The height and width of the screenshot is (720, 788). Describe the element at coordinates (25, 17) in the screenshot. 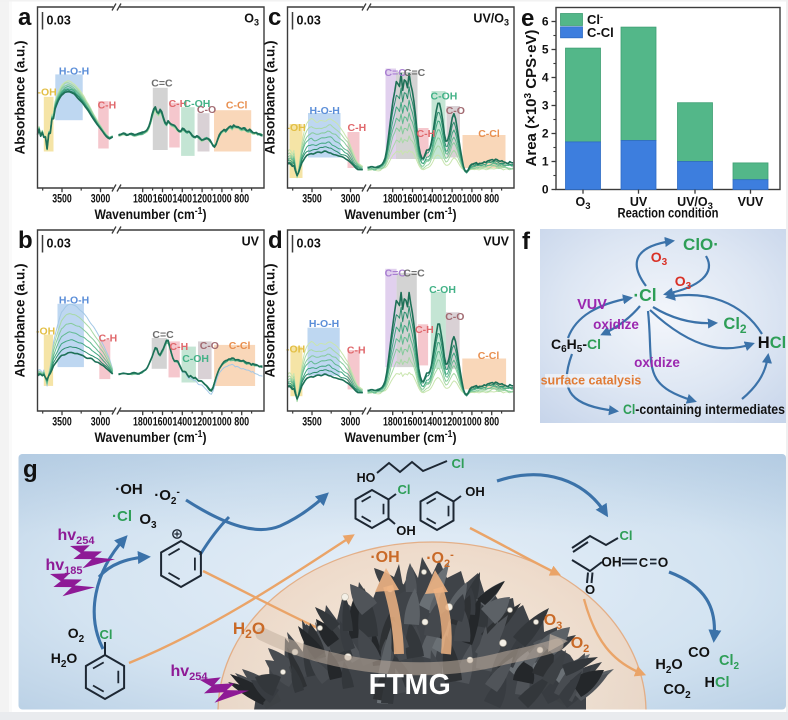

I see `svg-text: a` at that location.